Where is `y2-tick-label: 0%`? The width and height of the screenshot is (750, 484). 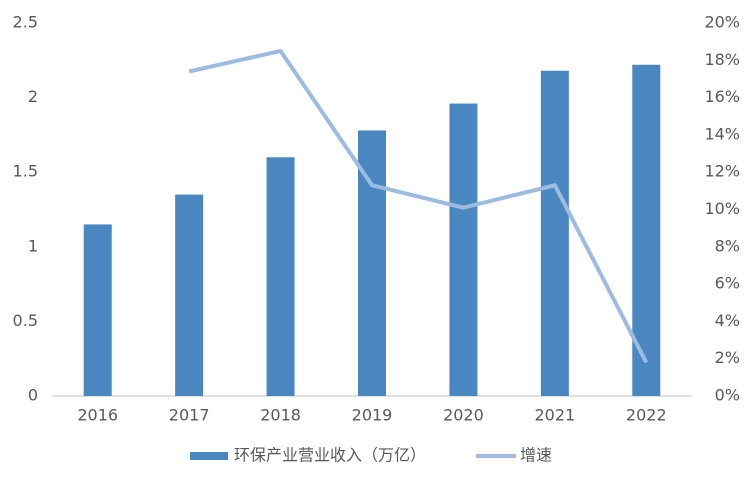 y2-tick-label: 0% is located at coordinates (727, 395).